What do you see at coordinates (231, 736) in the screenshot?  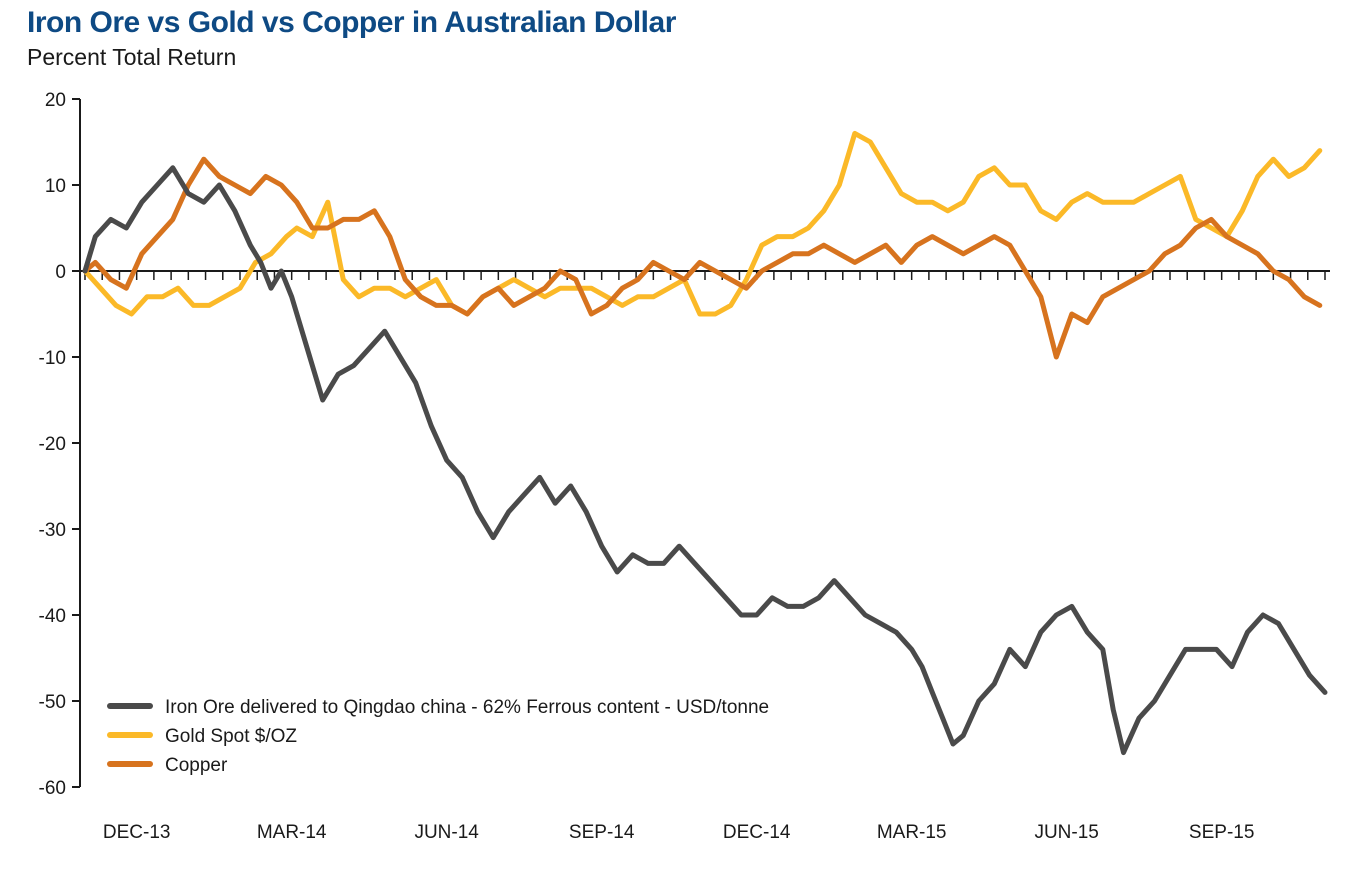 I see `legend-label-1: Gold Spot $/OZ` at bounding box center [231, 736].